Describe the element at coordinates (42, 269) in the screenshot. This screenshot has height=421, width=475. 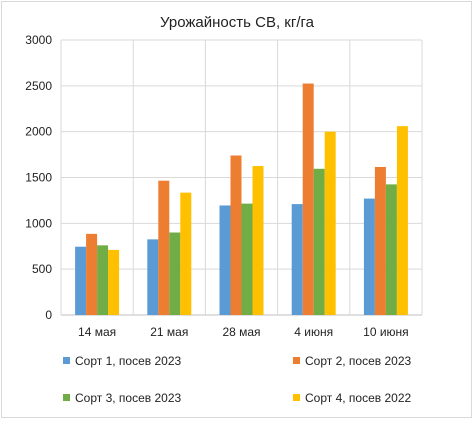
I see `y-tick-label: 500` at that location.